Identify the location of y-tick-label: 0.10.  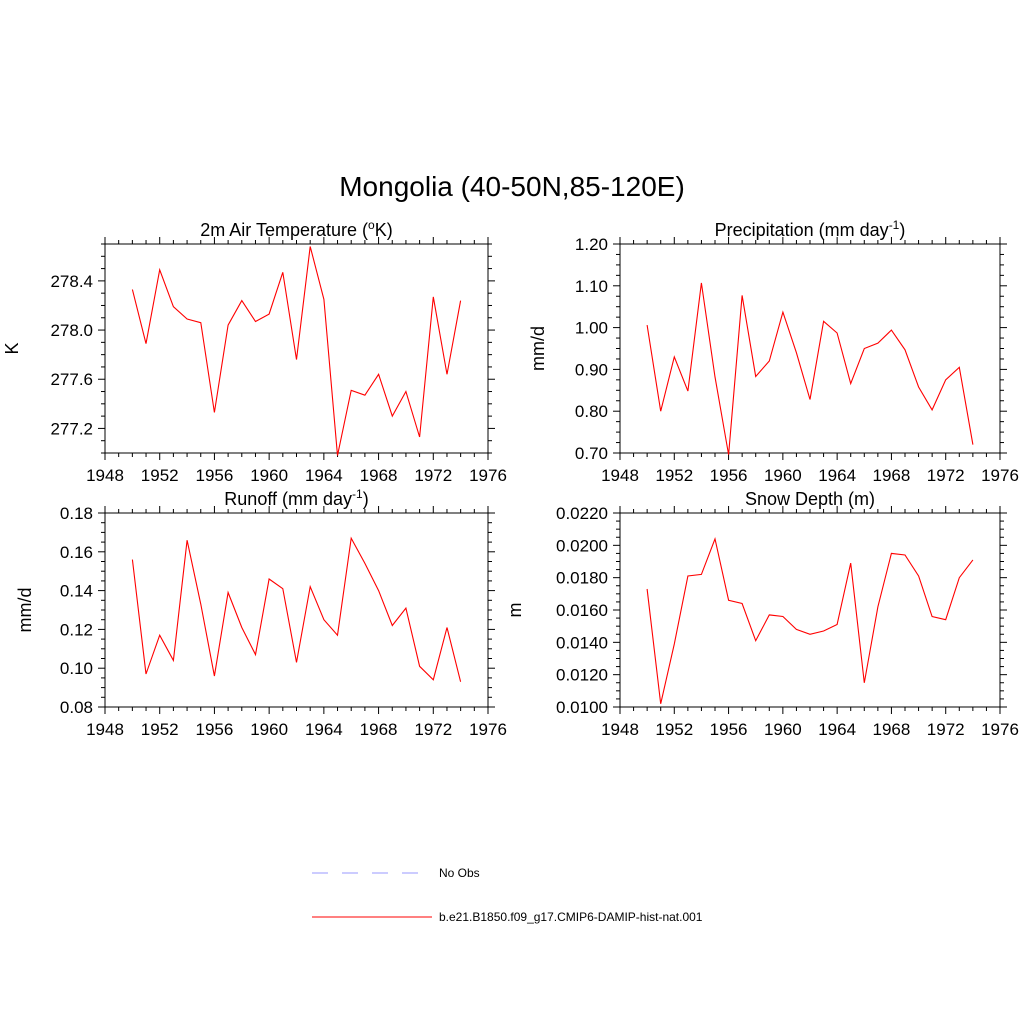
(76, 668).